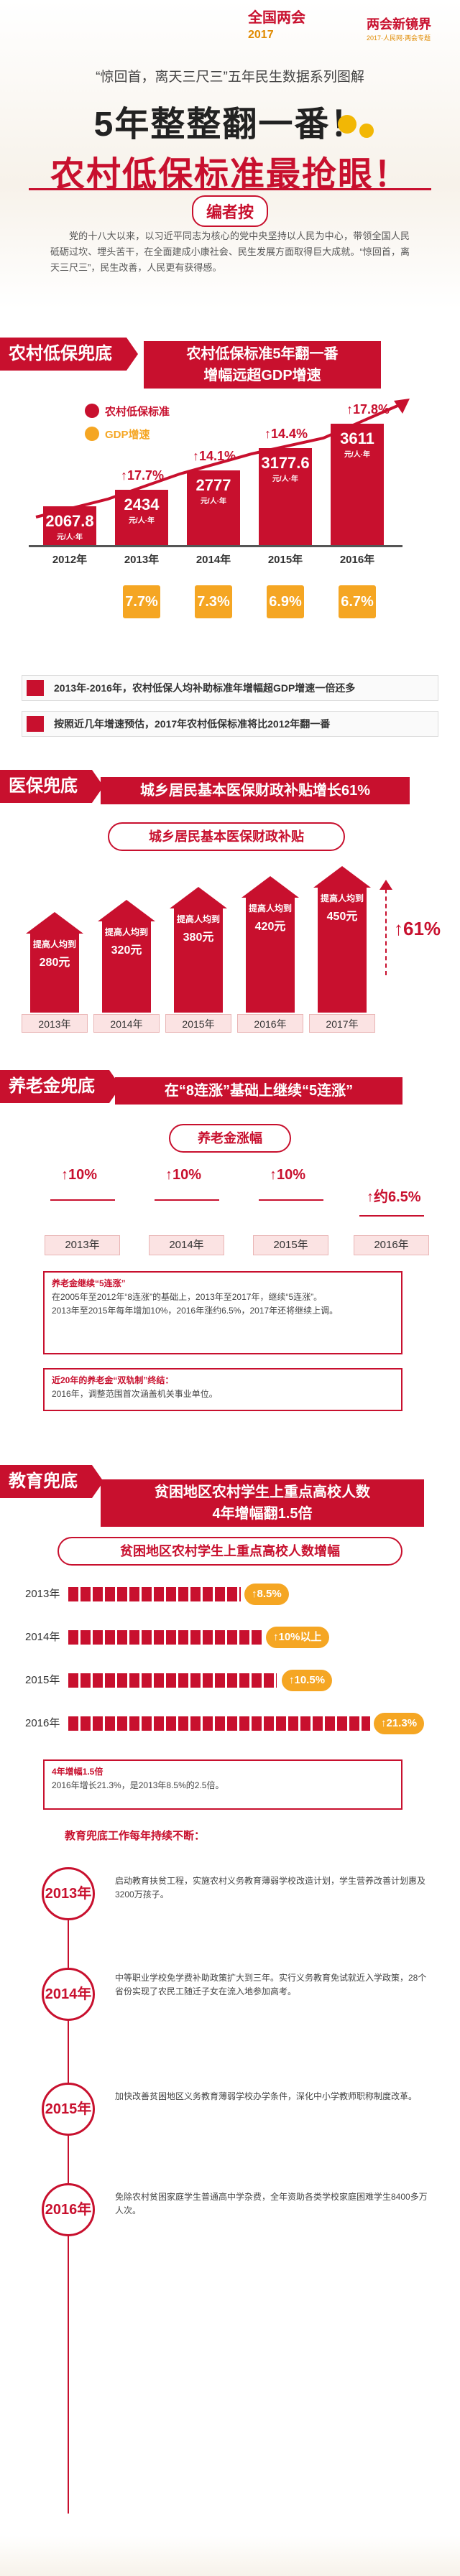 The width and height of the screenshot is (460, 2576). Describe the element at coordinates (138, 1785) in the screenshot. I see `education-sum-text: 2016年增长21.3%，是2013年8.5%的2.5倍。` at that location.